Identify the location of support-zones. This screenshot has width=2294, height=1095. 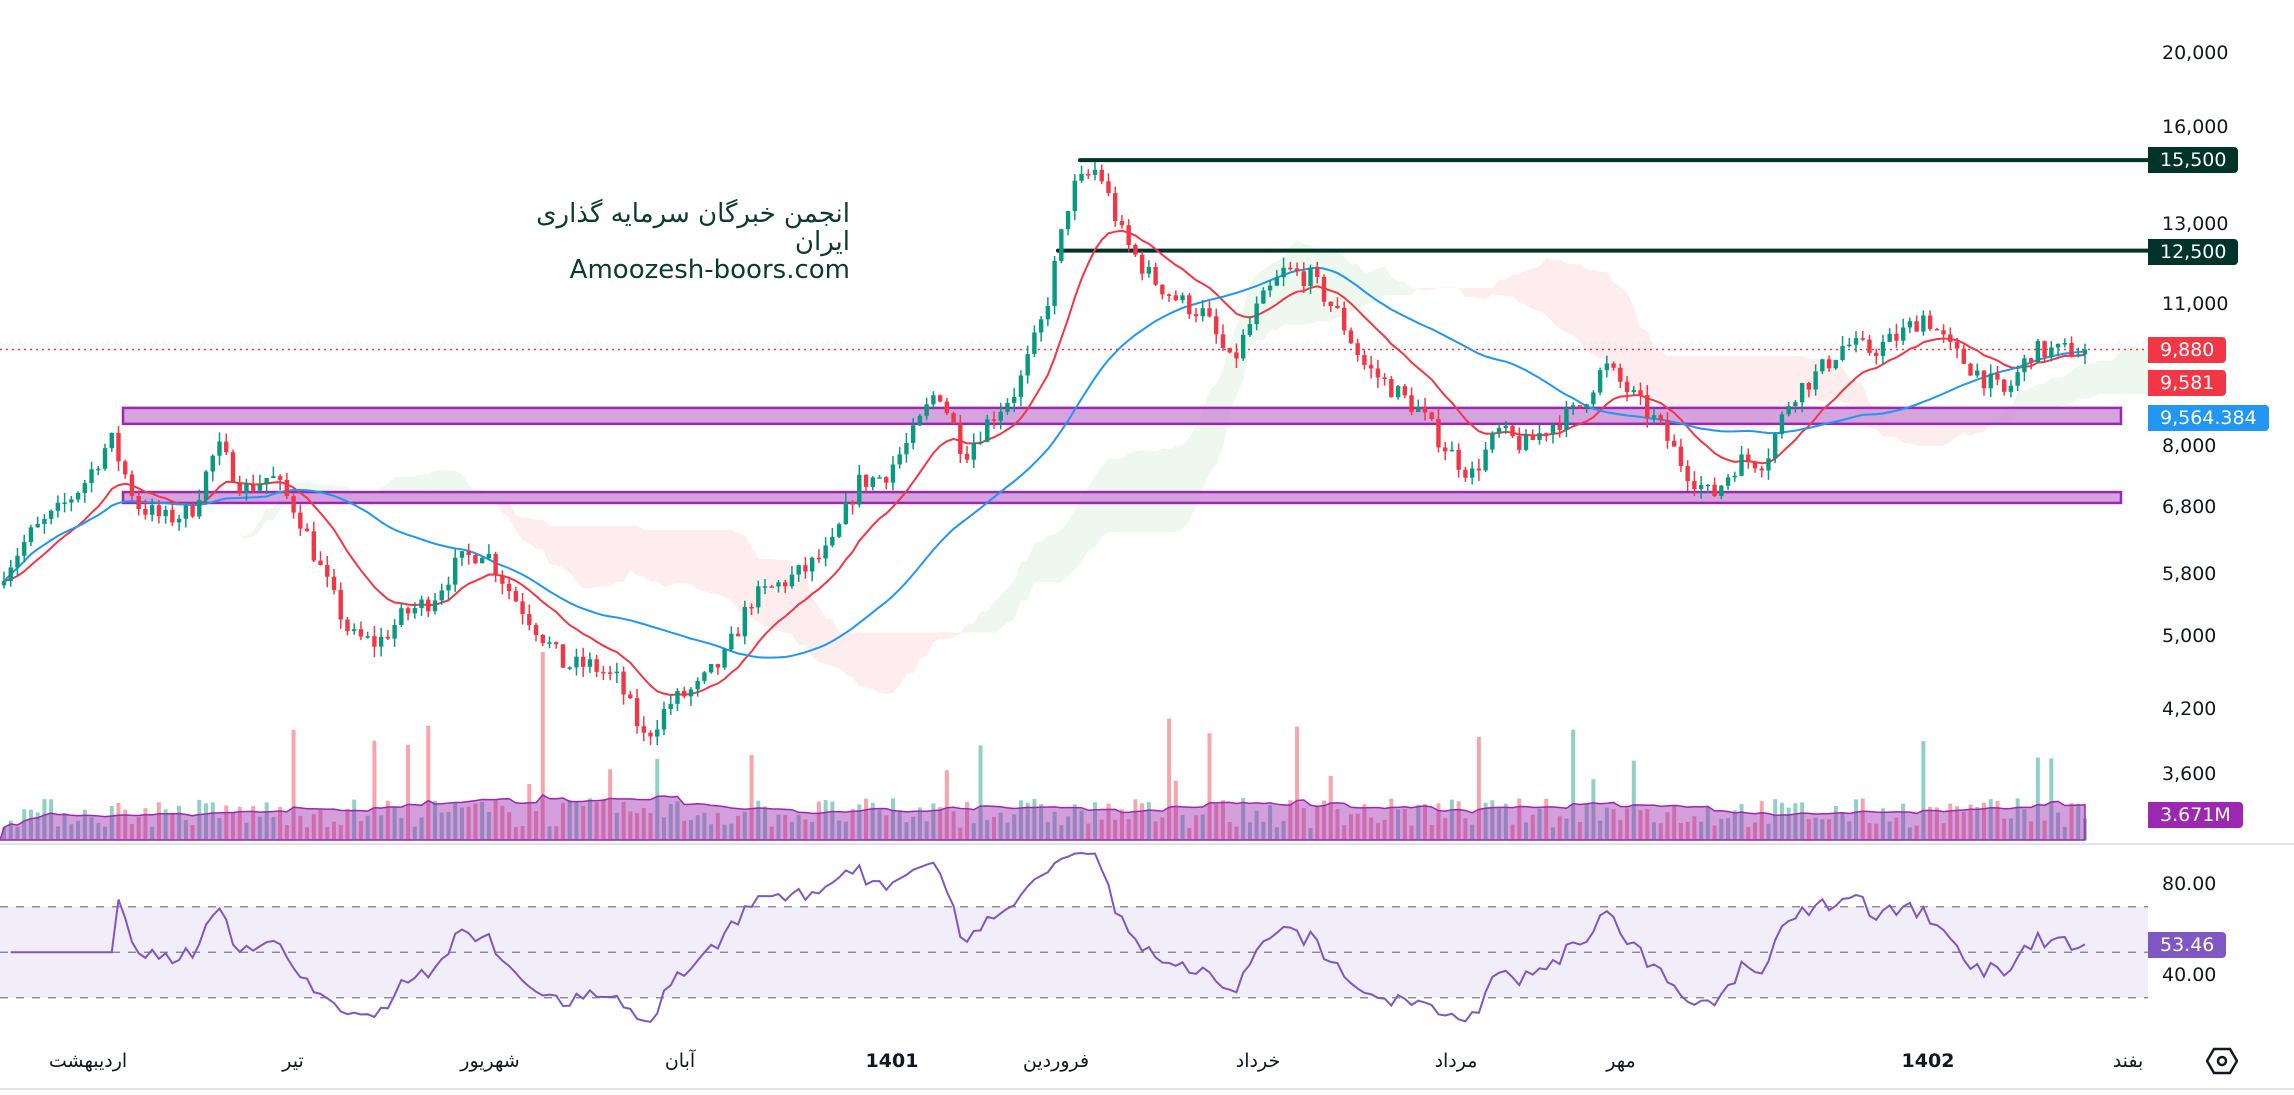
(1122, 455).